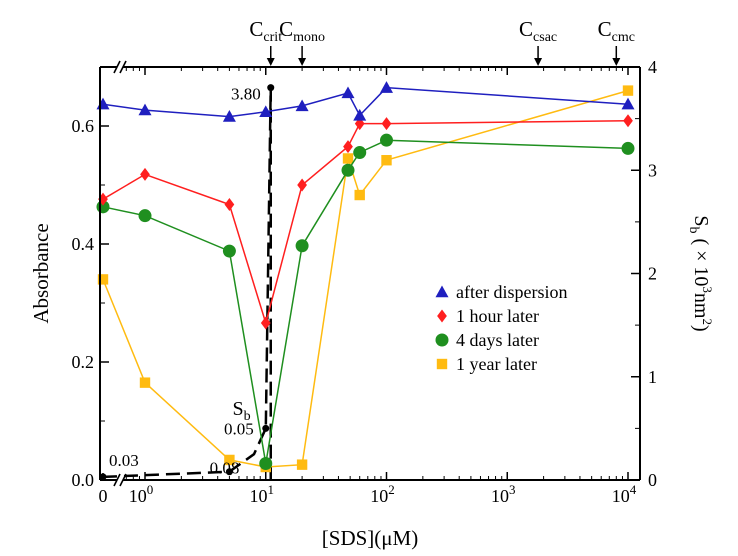 This screenshot has height=556, width=738. Describe the element at coordinates (83, 480) in the screenshot. I see `y-tick-label: 0.0` at that location.